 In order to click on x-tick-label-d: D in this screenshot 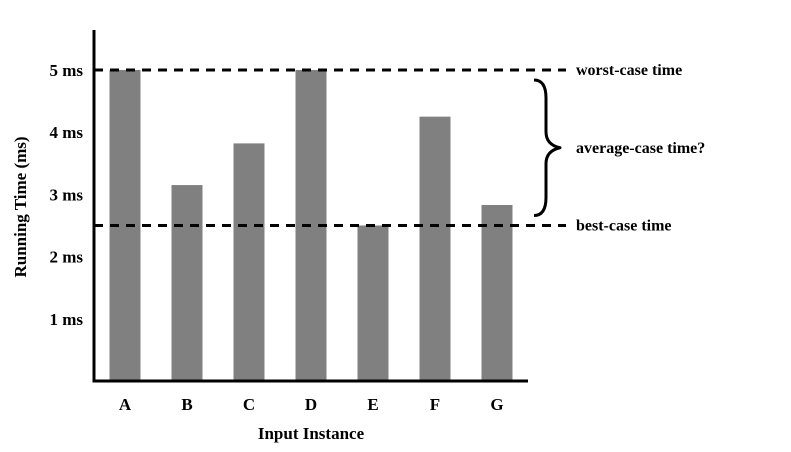, I will do `click(311, 404)`.